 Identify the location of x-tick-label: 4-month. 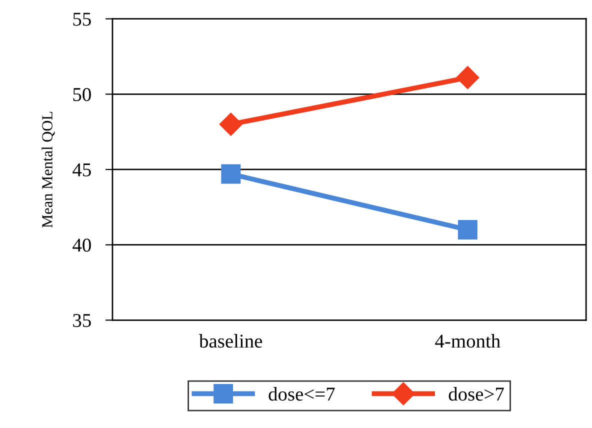
(467, 341).